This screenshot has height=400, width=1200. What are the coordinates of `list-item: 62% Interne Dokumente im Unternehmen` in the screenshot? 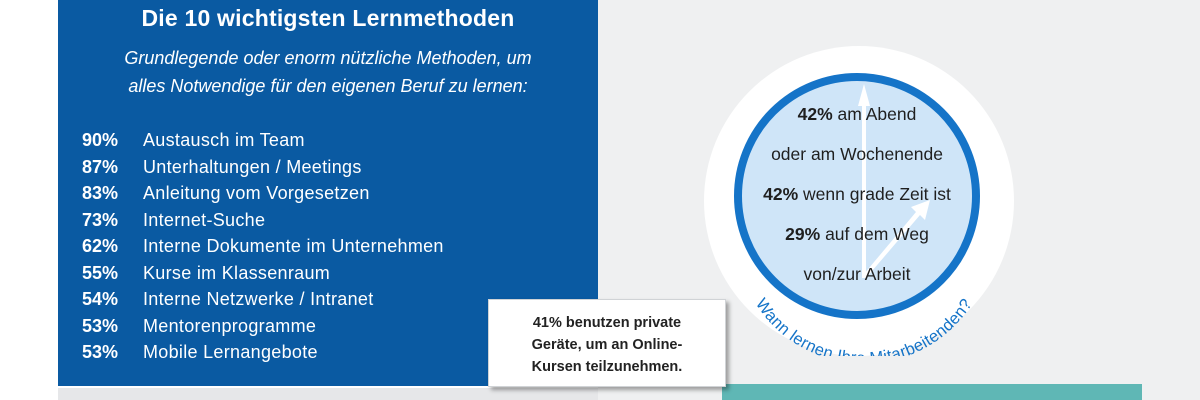 It's located at (337, 246).